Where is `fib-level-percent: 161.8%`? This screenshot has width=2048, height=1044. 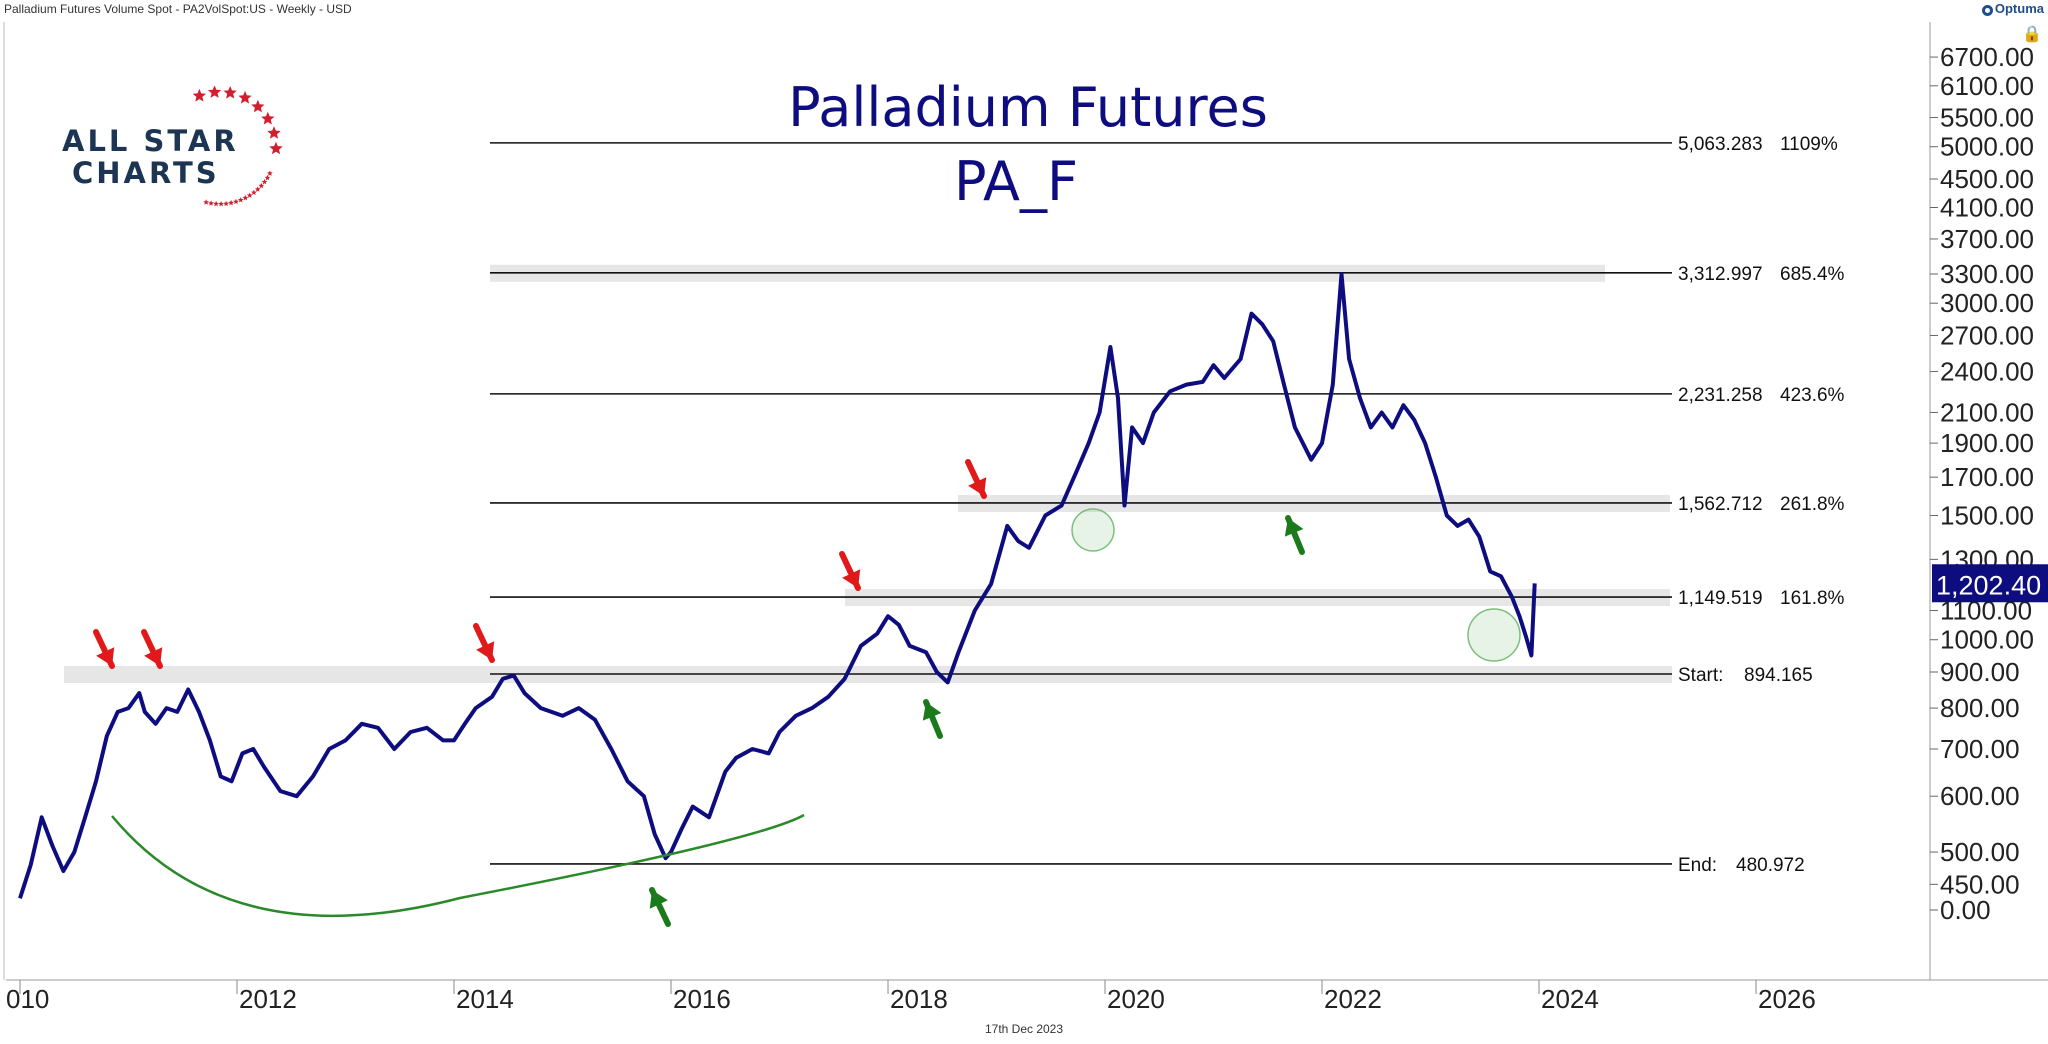 fib-level-percent: 161.8% is located at coordinates (1812, 598).